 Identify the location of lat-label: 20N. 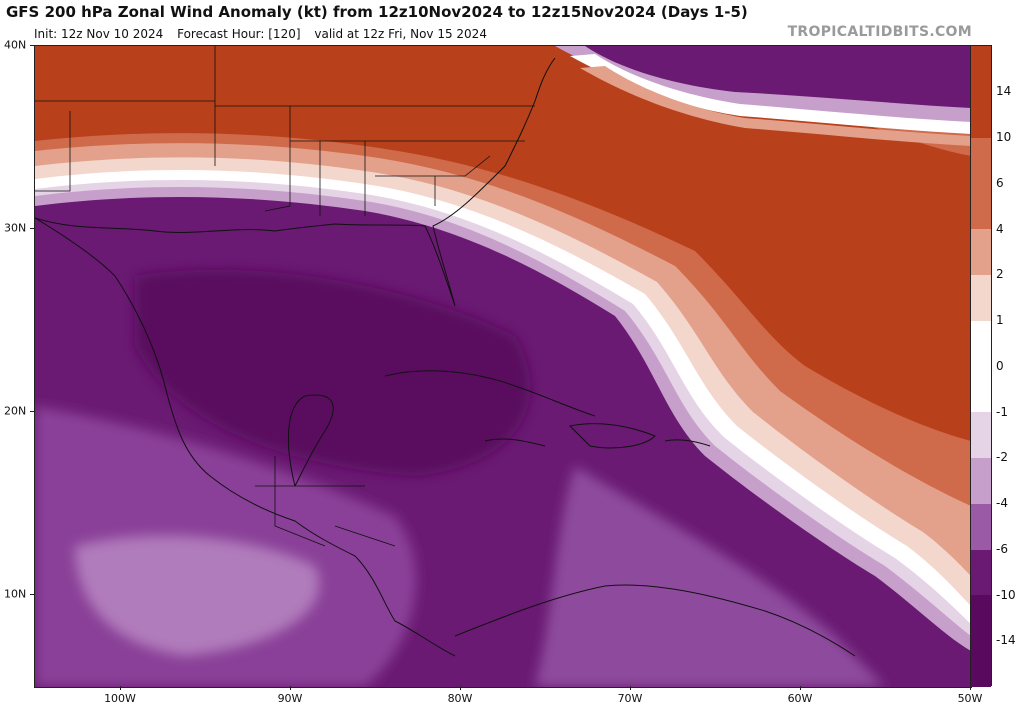
(15, 411).